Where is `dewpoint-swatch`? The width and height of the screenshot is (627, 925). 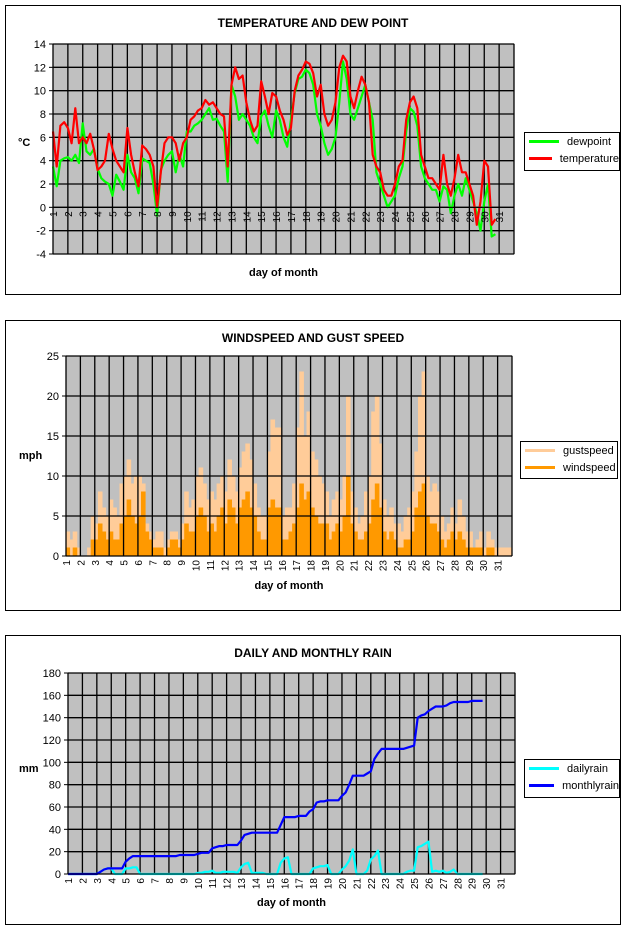 dewpoint-swatch is located at coordinates (544, 141).